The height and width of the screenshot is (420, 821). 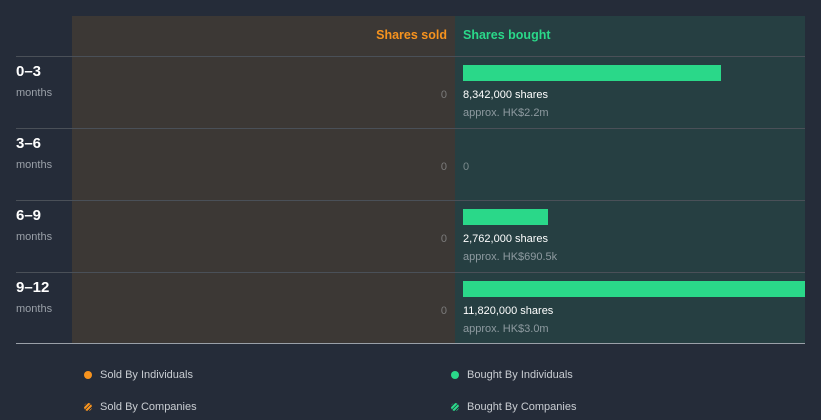 I want to click on orange-hatched-icon, so click(x=88, y=407).